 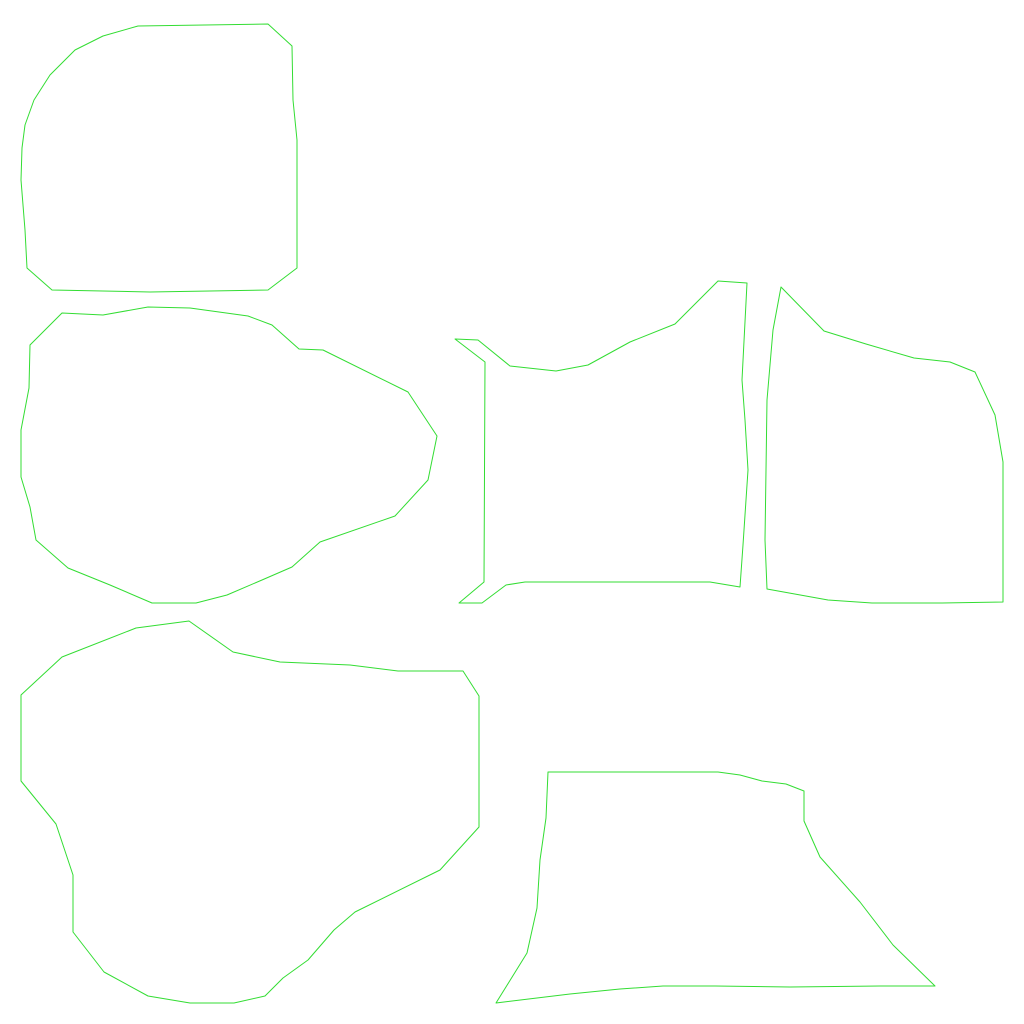 I want to click on outline-bottom-right, so click(x=715, y=887).